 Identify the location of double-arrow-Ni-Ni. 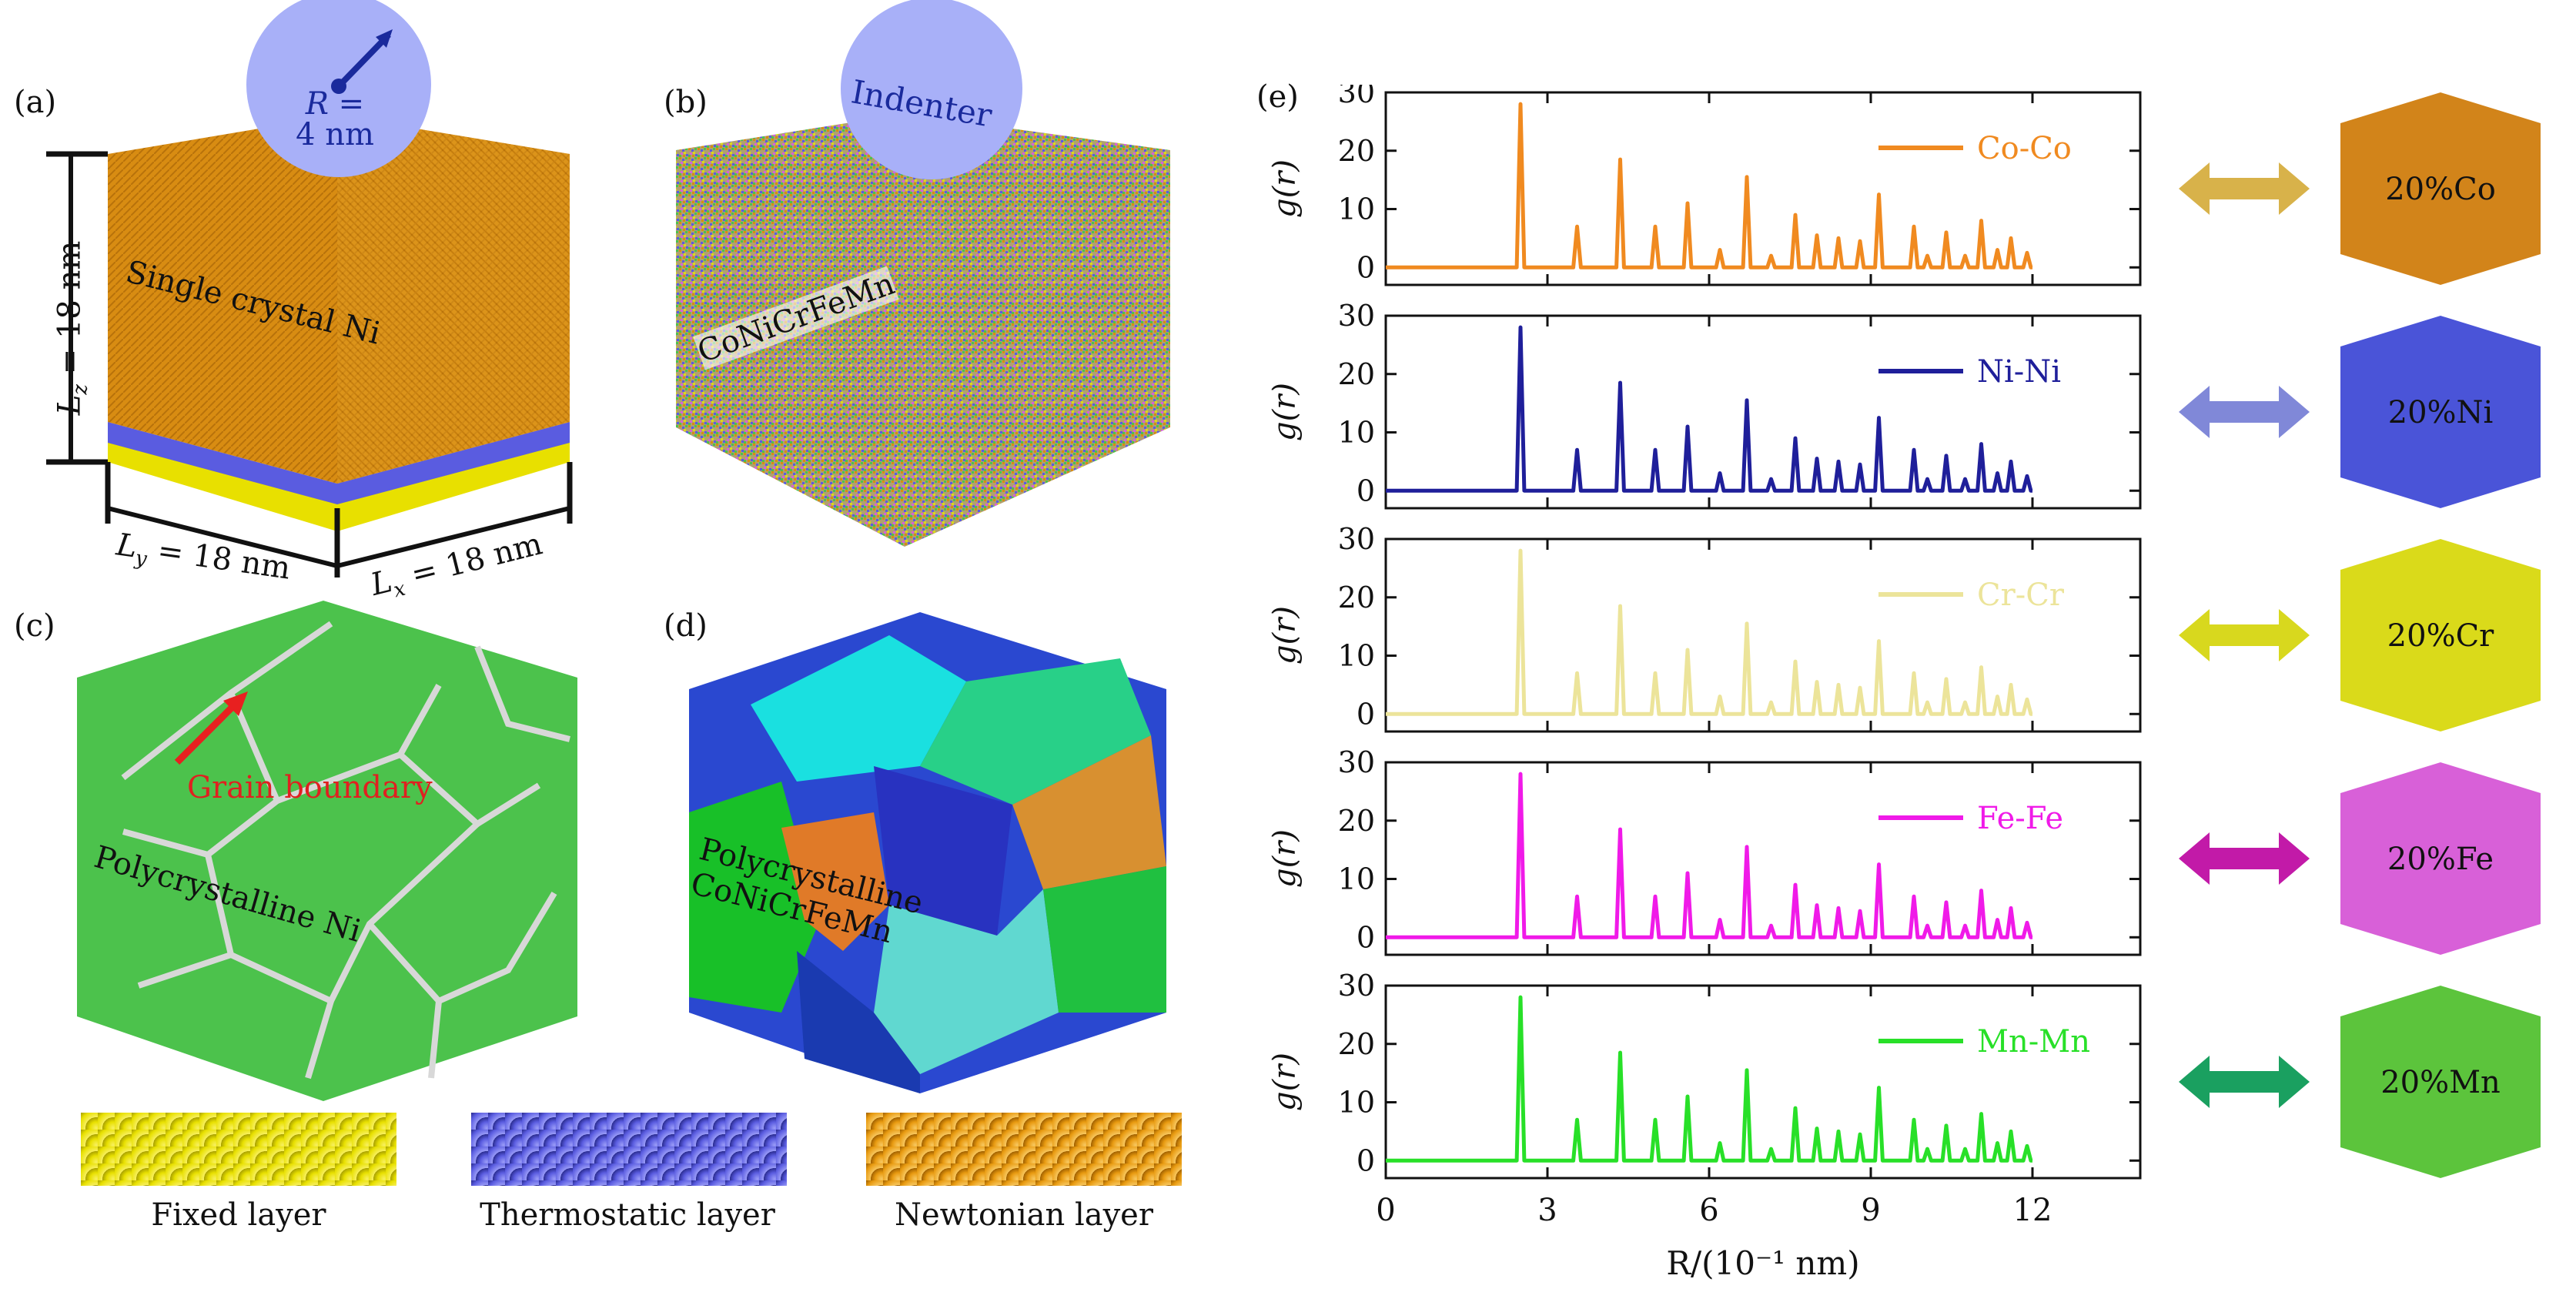
(2245, 412).